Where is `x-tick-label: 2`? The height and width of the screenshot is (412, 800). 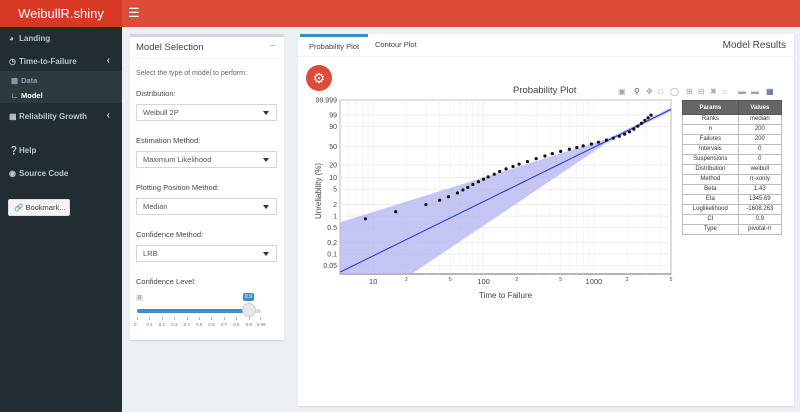
x-tick-label: 2 is located at coordinates (406, 280).